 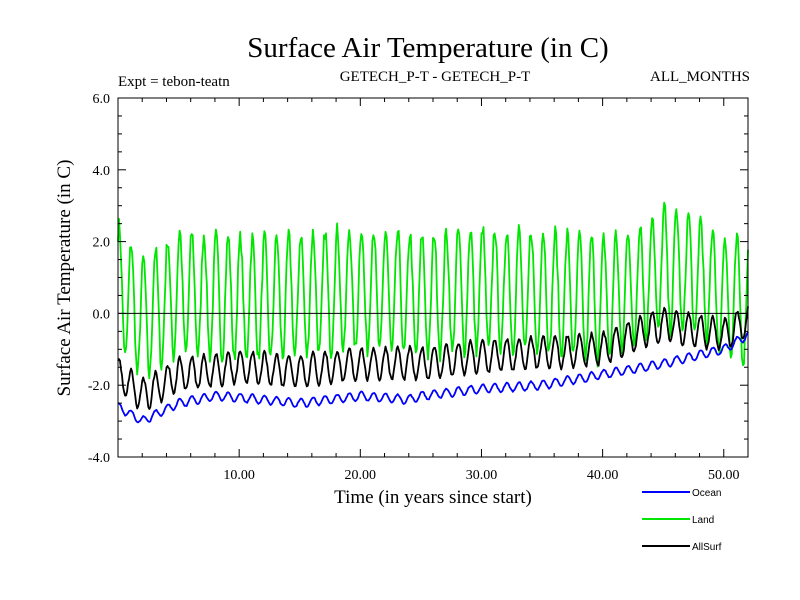 What do you see at coordinates (361, 475) in the screenshot?
I see `x-tick-label: 20.00` at bounding box center [361, 475].